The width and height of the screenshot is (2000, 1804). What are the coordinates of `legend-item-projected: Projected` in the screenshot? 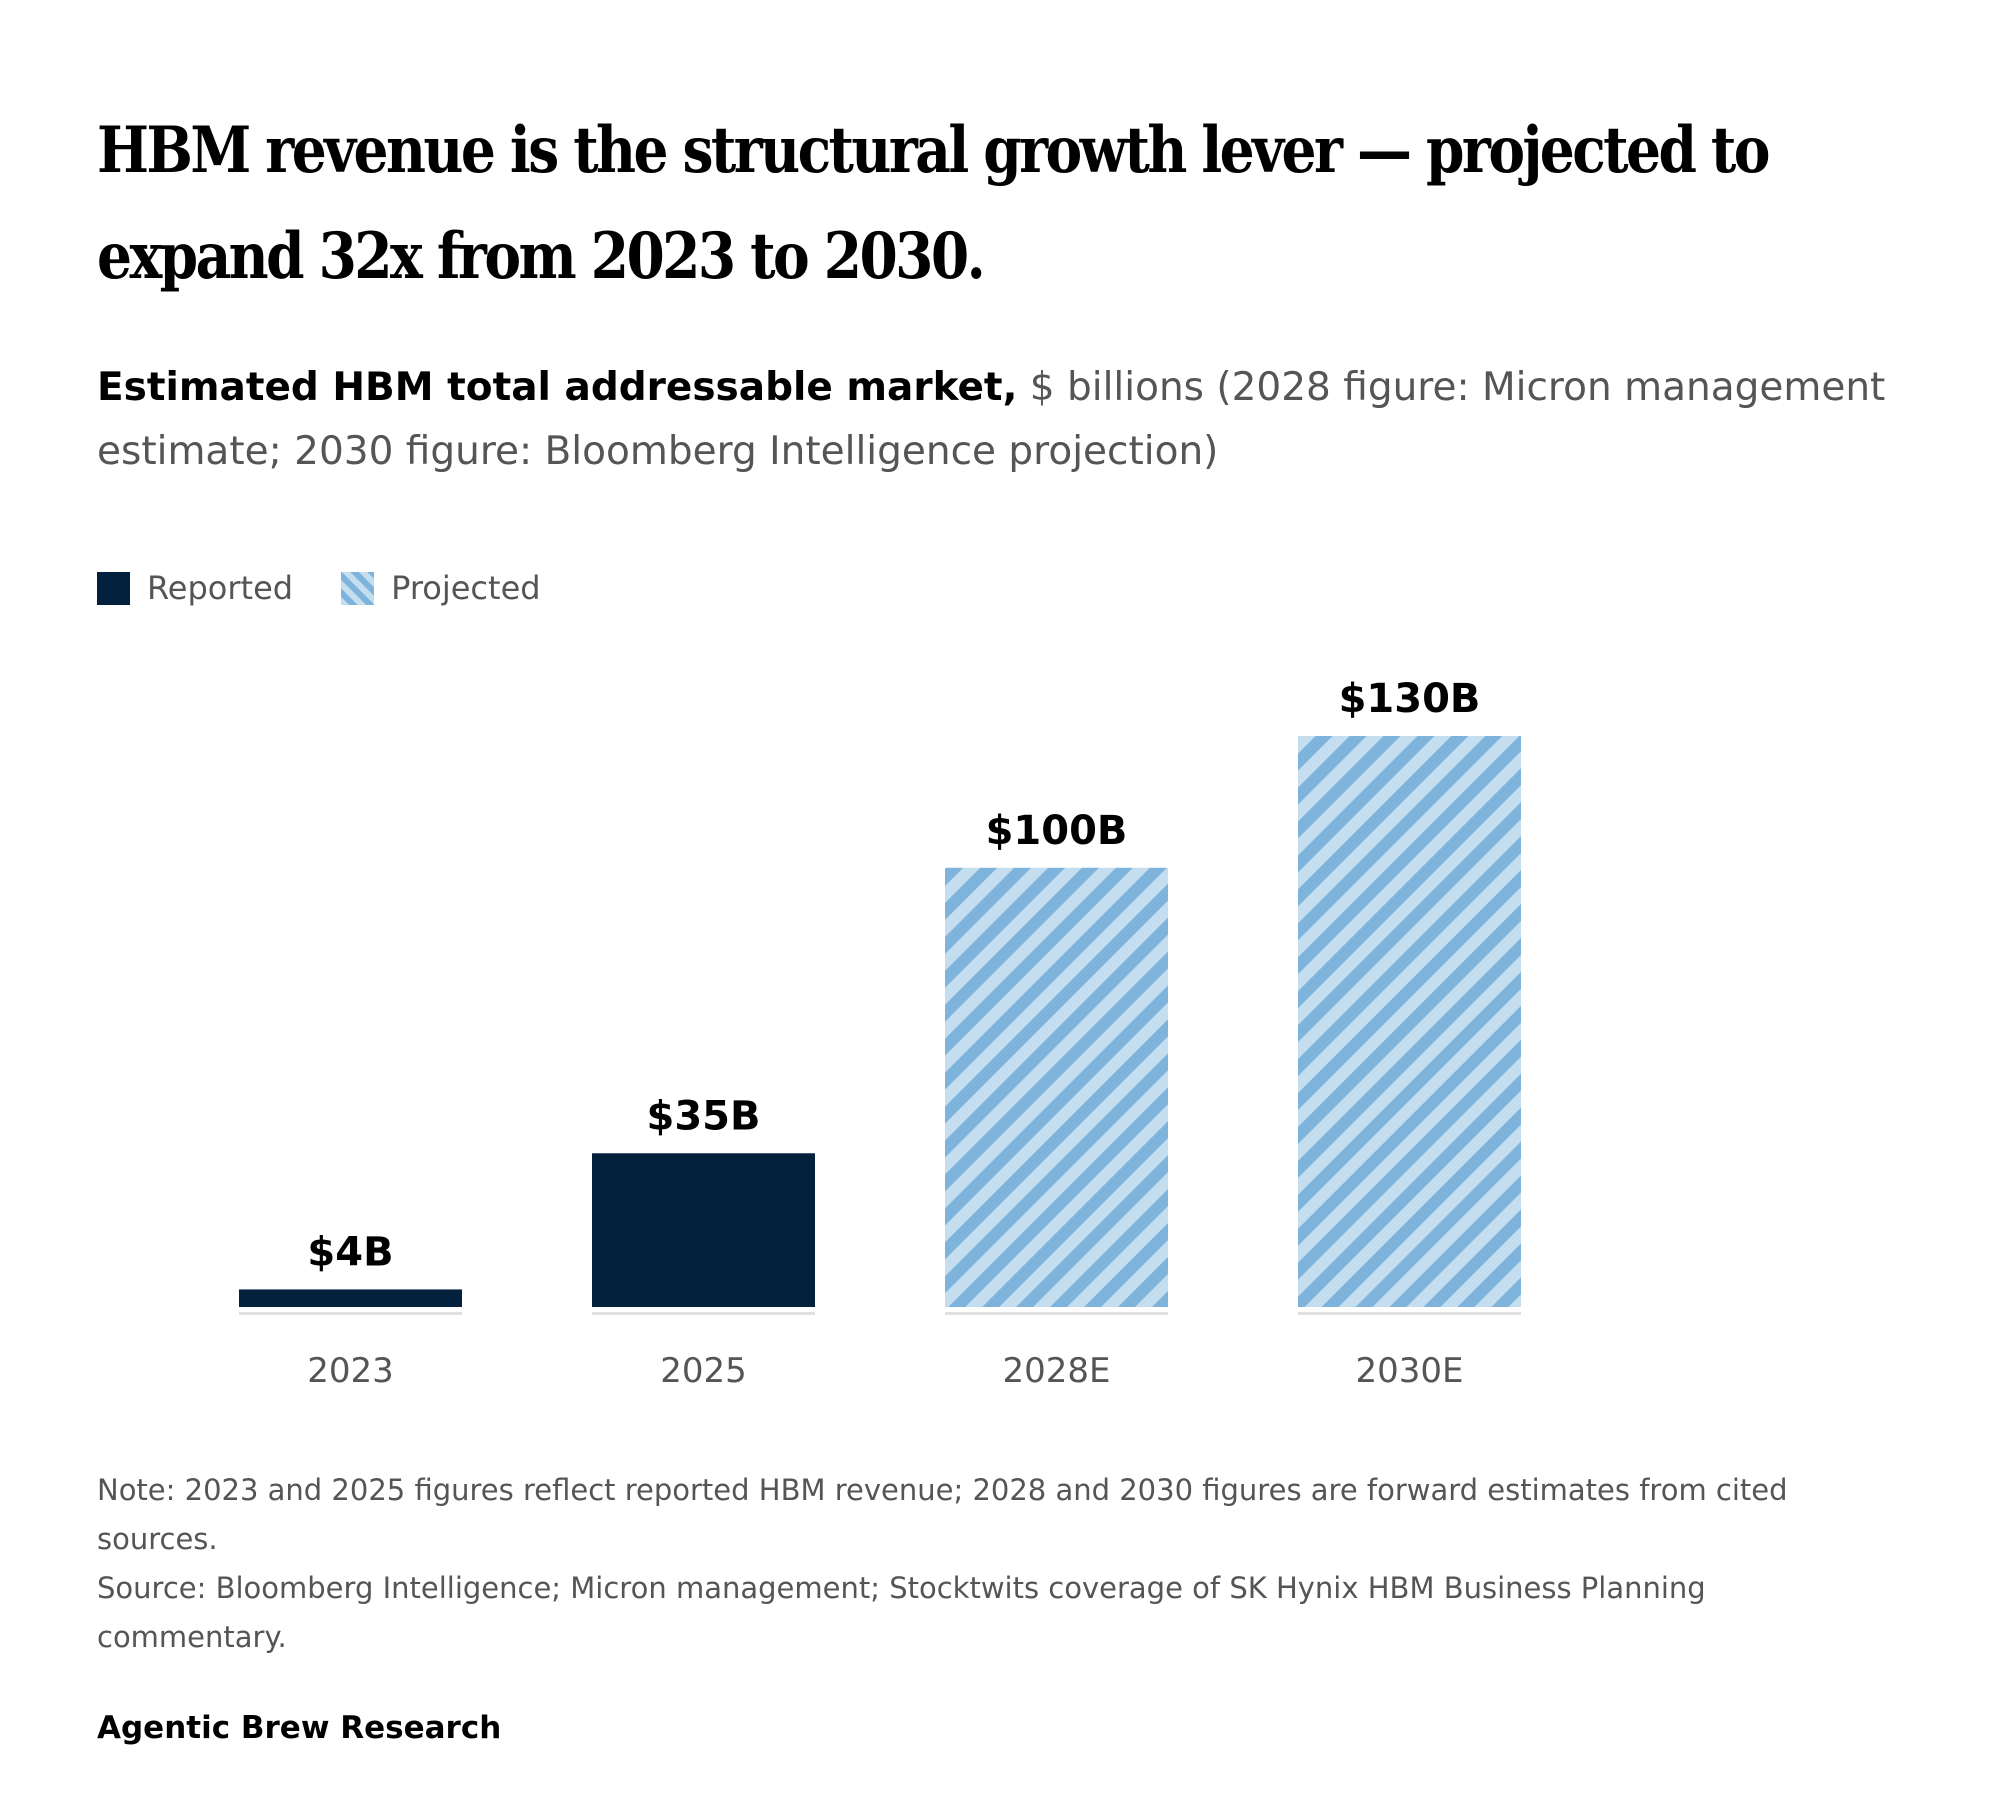 It's located at (441, 588).